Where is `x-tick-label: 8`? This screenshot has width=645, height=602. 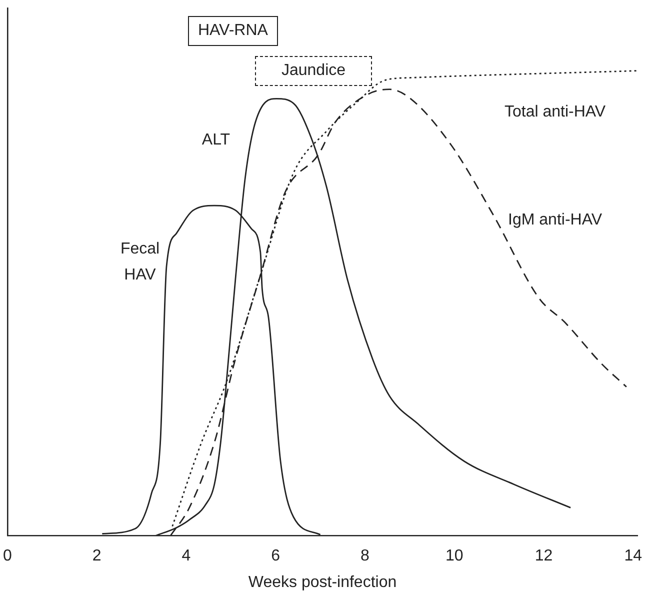
x-tick-label: 8 is located at coordinates (365, 556).